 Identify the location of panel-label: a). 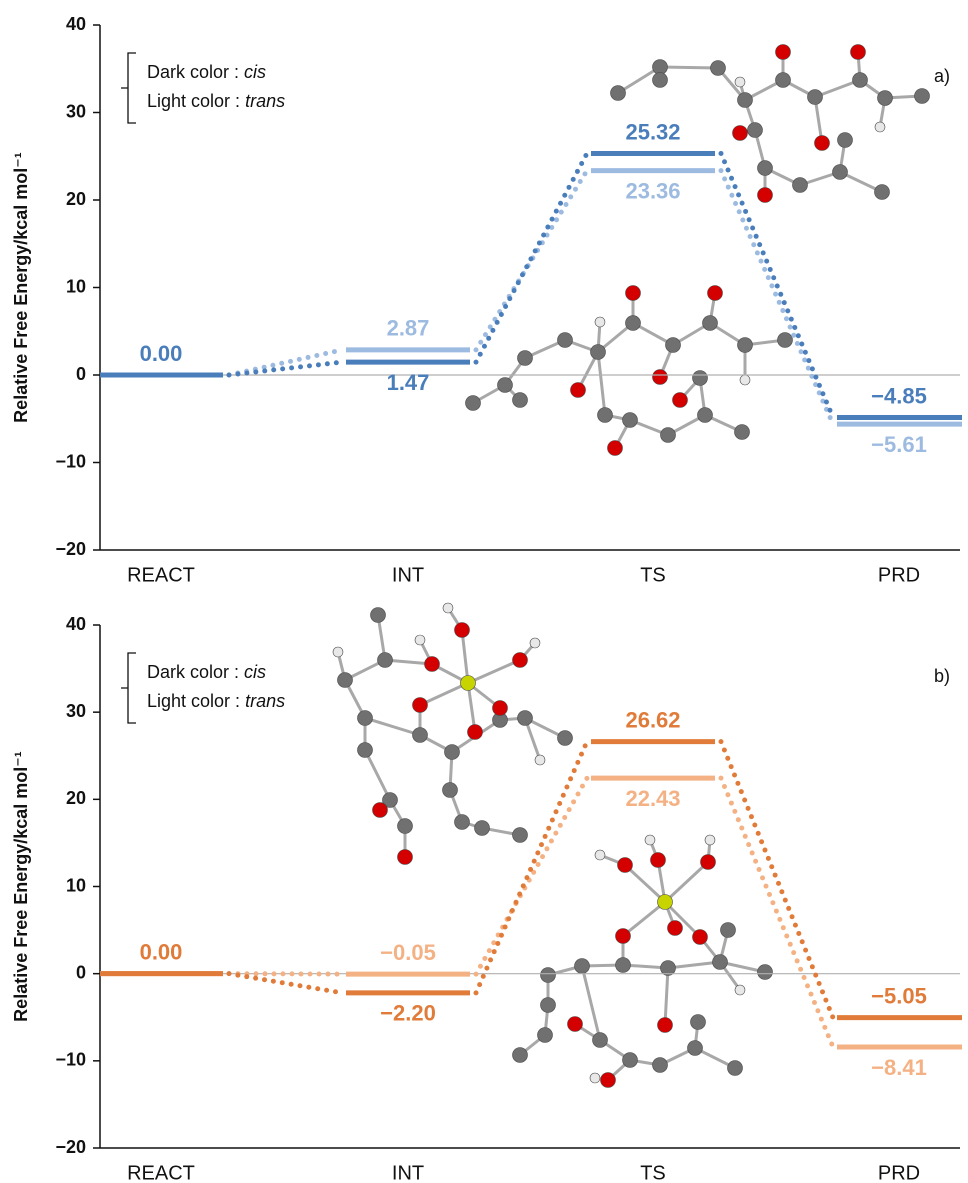
(942, 76).